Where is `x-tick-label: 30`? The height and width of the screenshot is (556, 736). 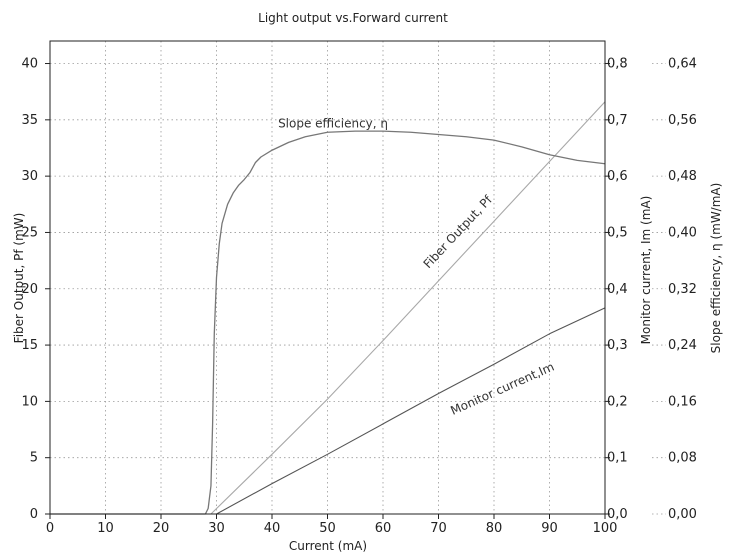
x-tick-label: 30 is located at coordinates (216, 528).